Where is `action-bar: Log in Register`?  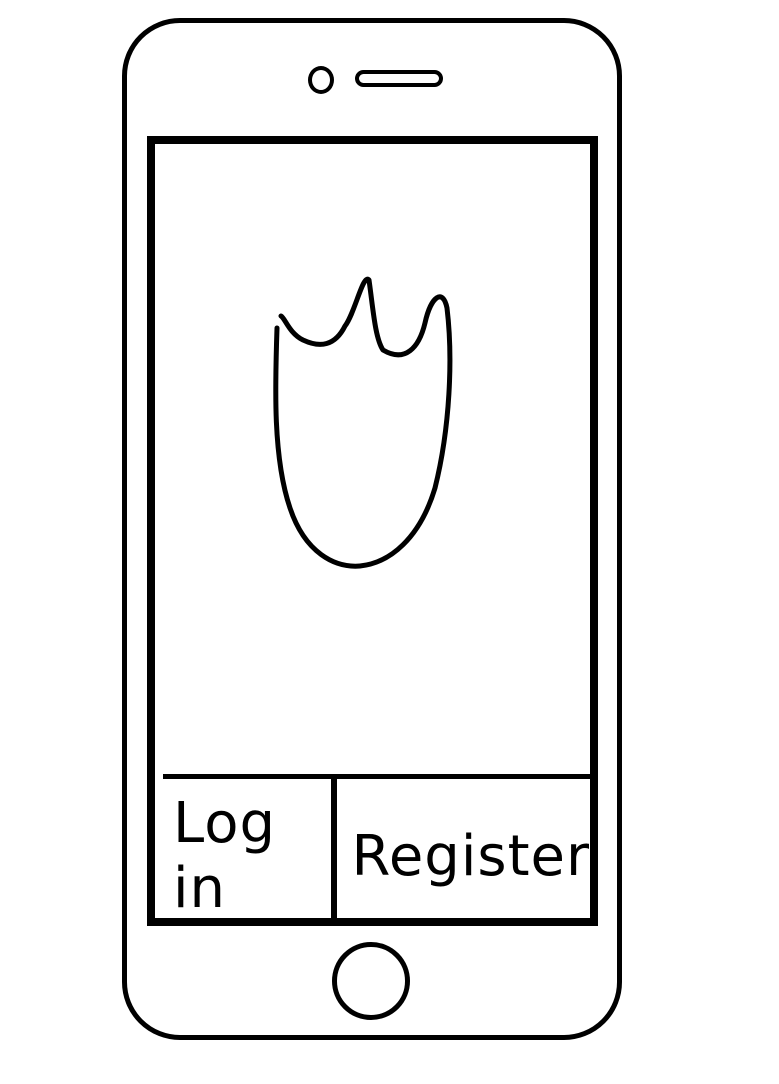
action-bar: Log in Register is located at coordinates (376, 848).